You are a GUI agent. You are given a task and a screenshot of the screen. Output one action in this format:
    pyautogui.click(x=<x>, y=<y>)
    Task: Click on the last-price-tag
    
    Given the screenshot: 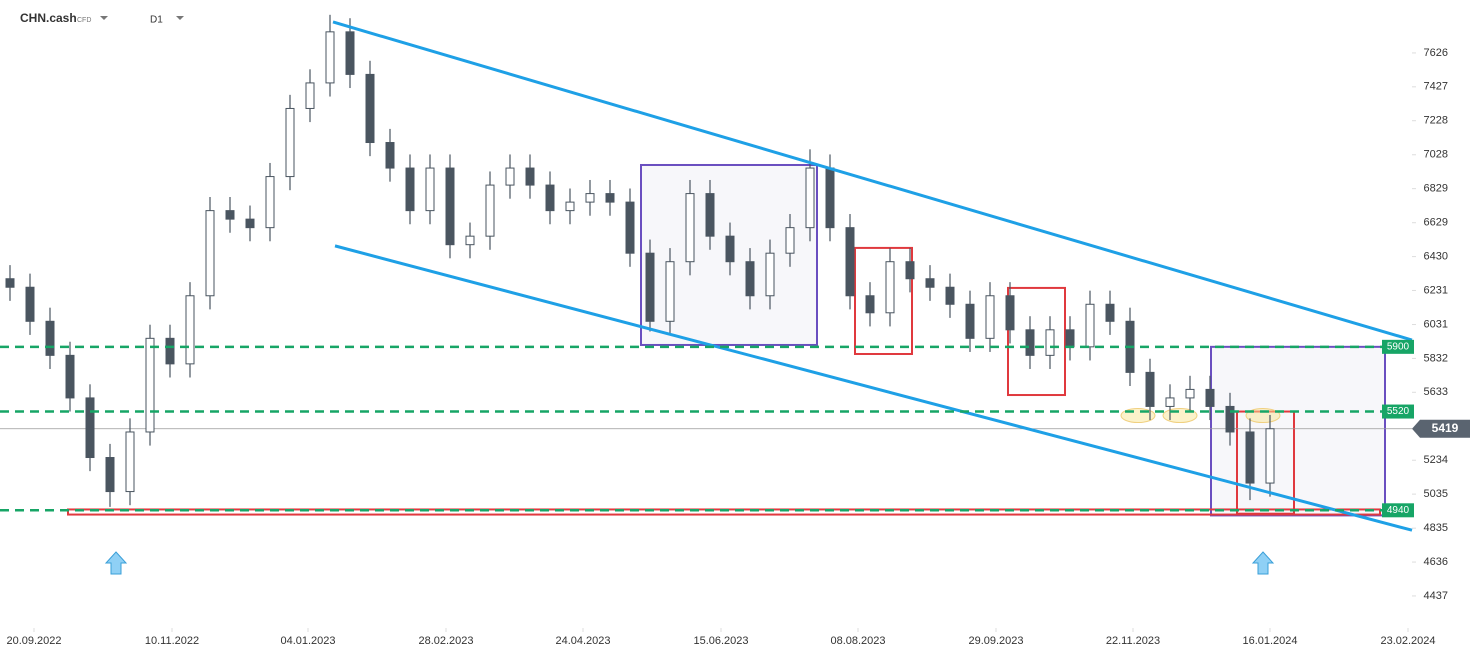 What is the action you would take?
    pyautogui.click(x=1441, y=428)
    